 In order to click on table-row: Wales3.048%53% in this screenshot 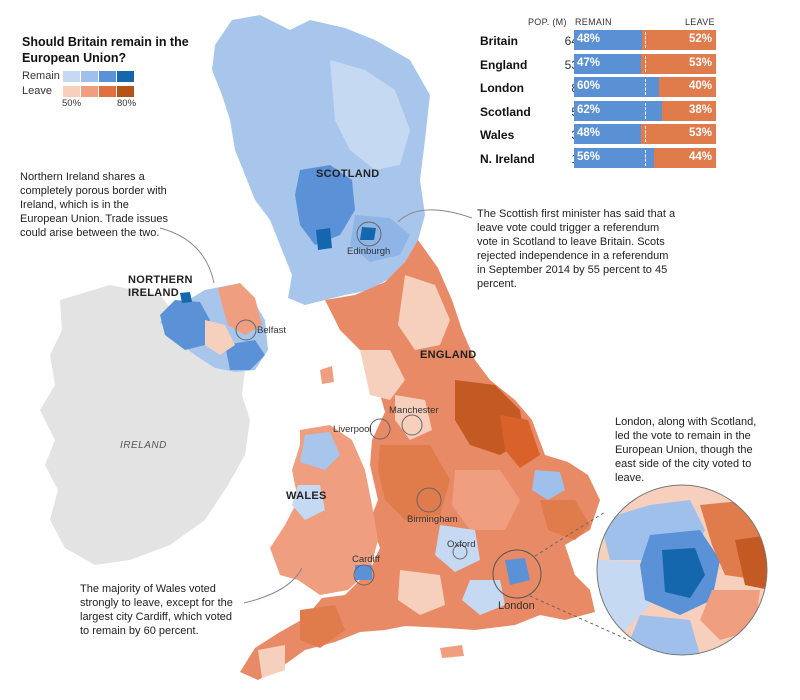, I will do `click(600, 135)`.